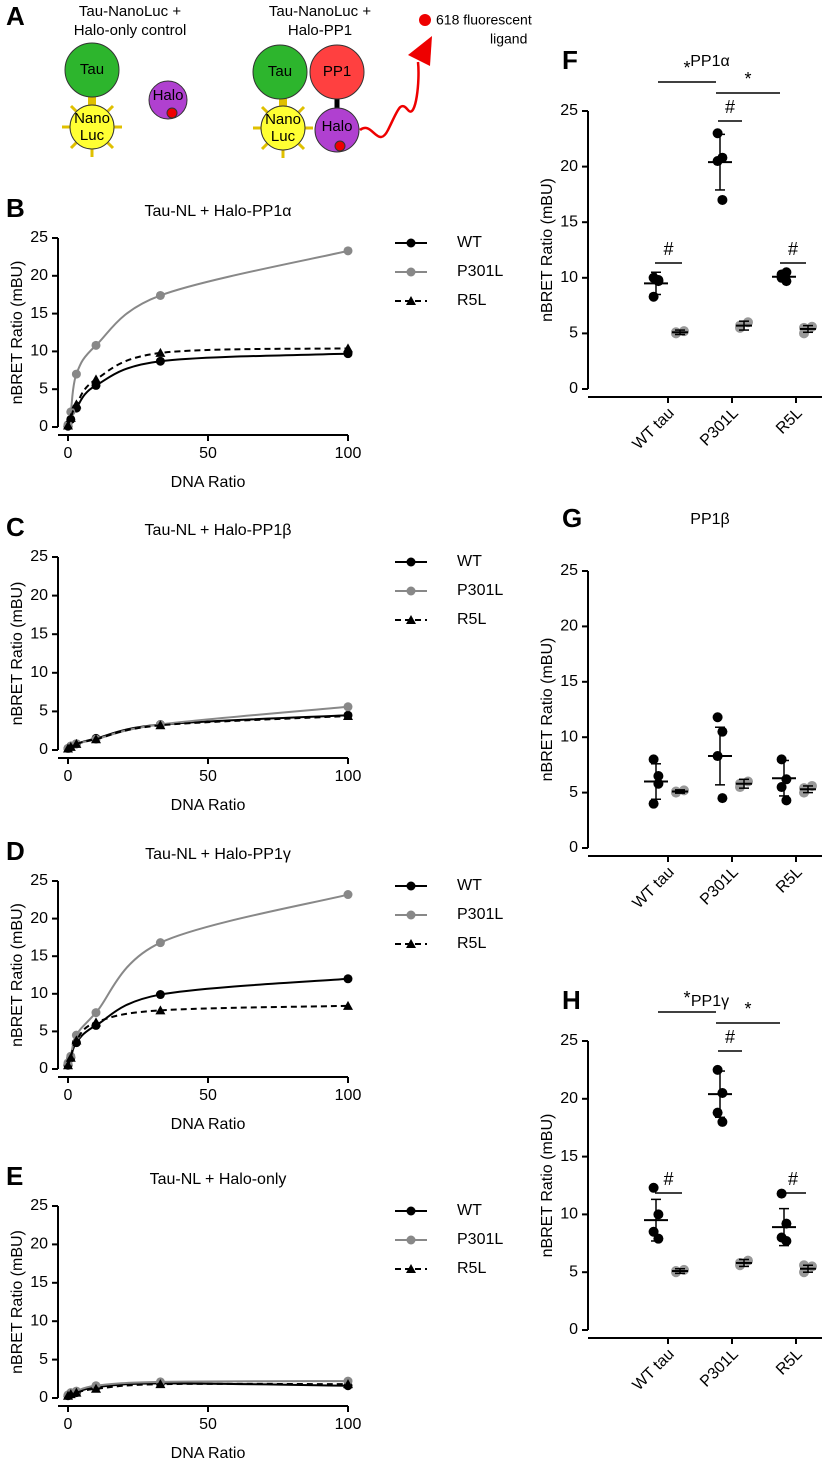 This screenshot has height=1463, width=825. Describe the element at coordinates (710, 1001) in the screenshot. I see `chart-title: PP1γ` at that location.